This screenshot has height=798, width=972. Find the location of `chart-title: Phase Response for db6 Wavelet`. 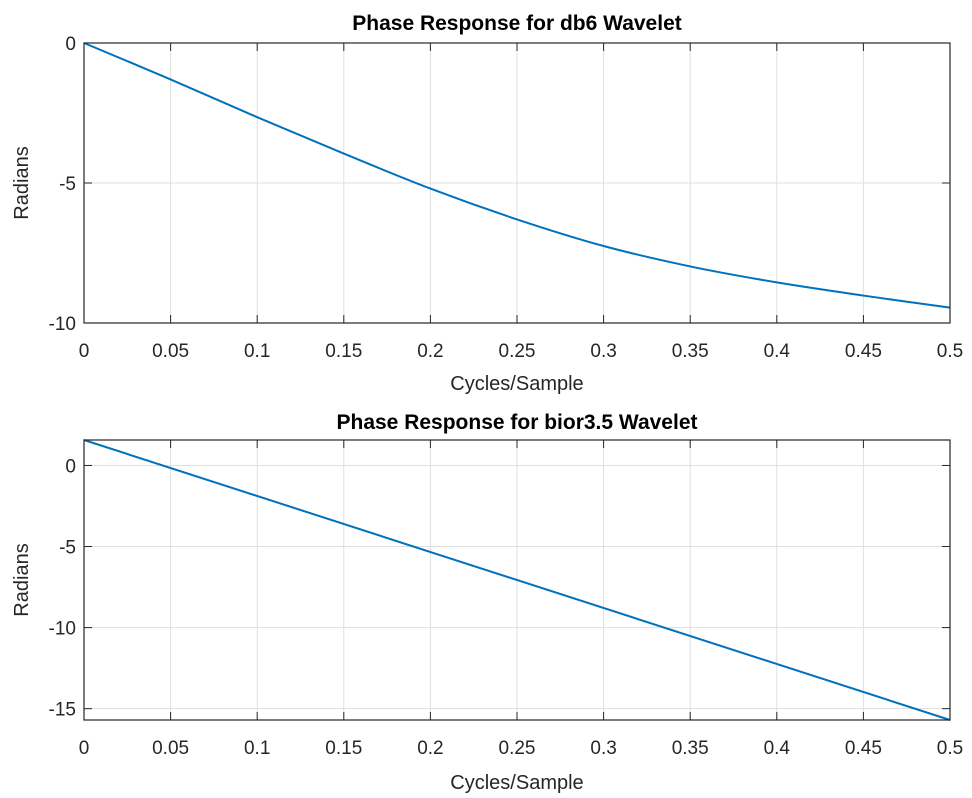

chart-title: Phase Response for db6 Wavelet is located at coordinates (517, 23).